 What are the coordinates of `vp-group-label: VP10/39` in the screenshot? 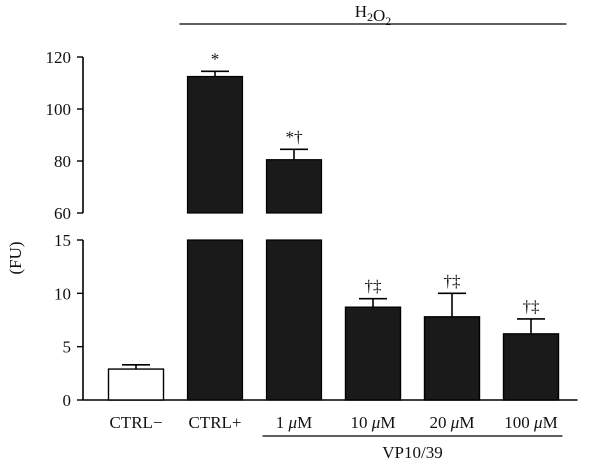 It's located at (412, 452).